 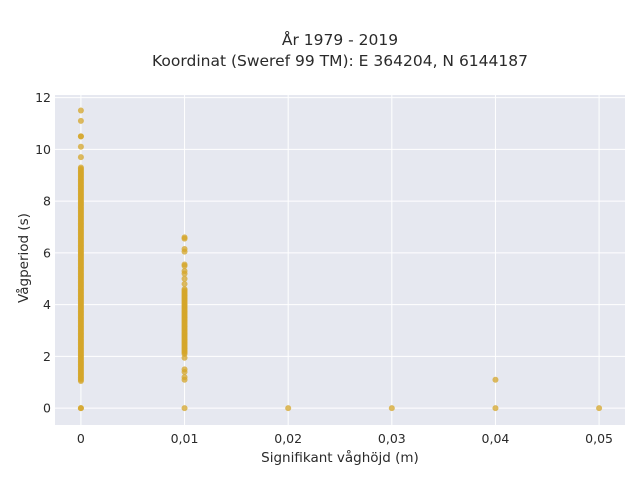 What do you see at coordinates (43, 149) in the screenshot?
I see `y-tick-label: 10` at bounding box center [43, 149].